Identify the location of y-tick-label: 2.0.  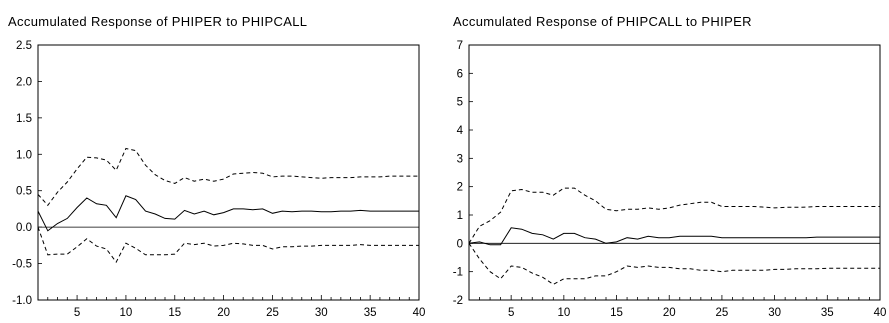
(24, 82).